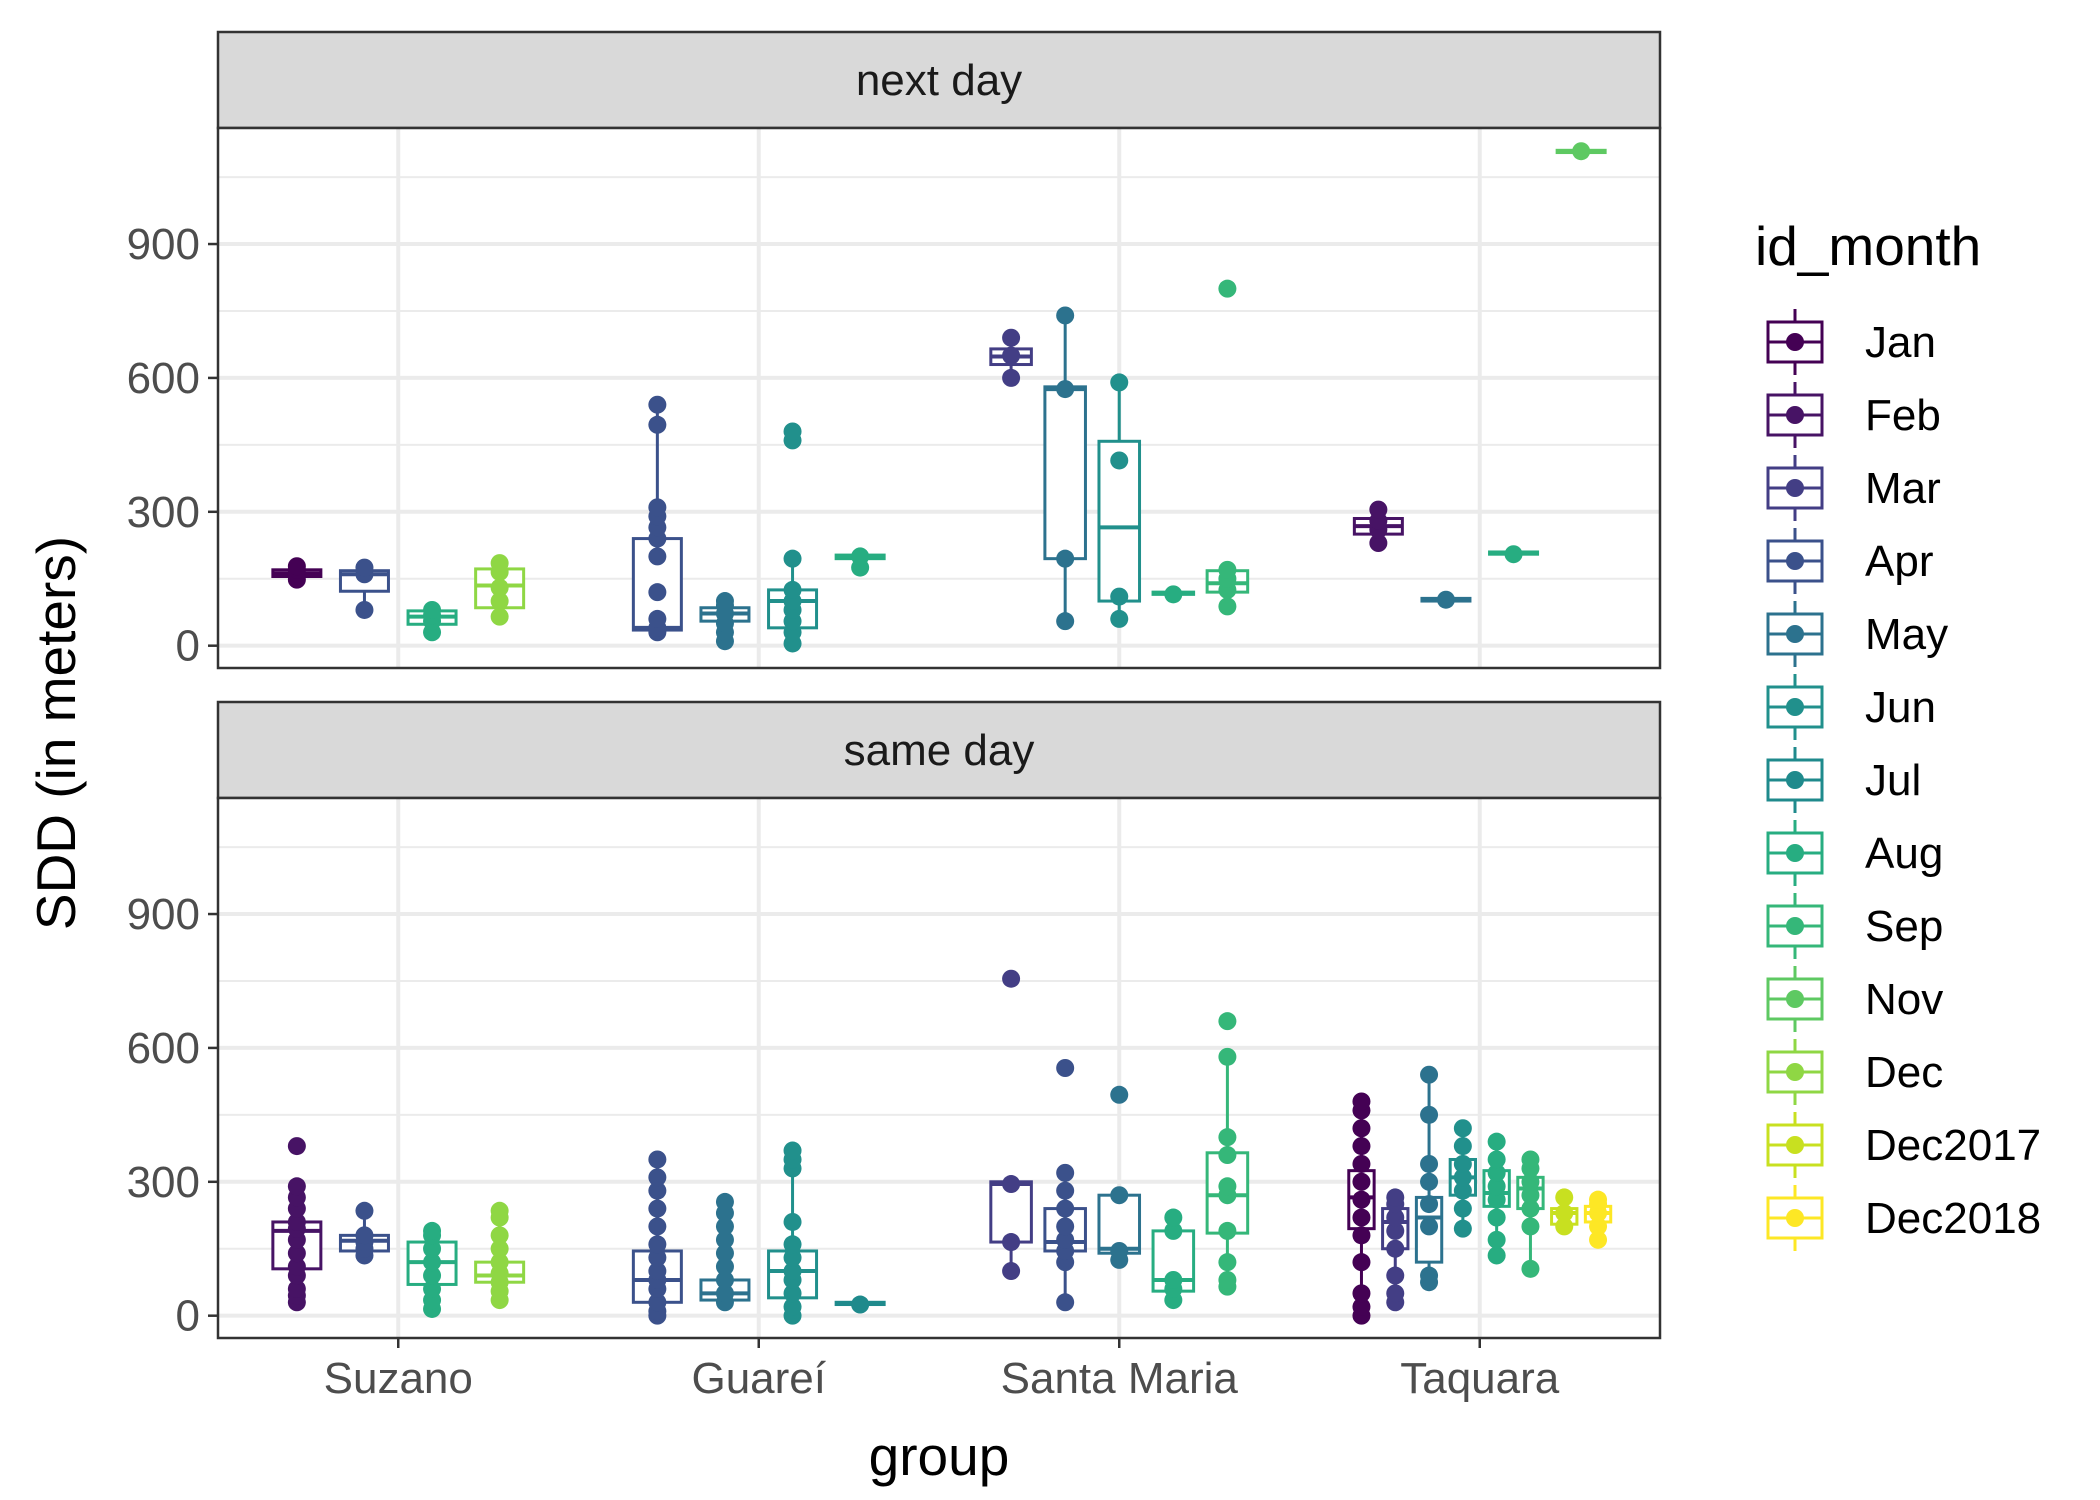 The height and width of the screenshot is (1500, 2100). What do you see at coordinates (942, 1370) in the screenshot?
I see `x-axis: Suzano Guareí Santa Maria Taquara` at bounding box center [942, 1370].